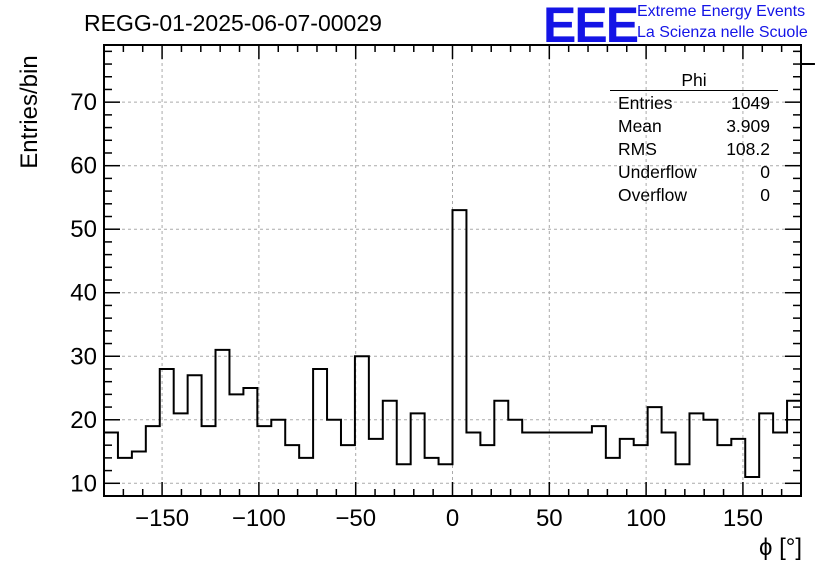 The width and height of the screenshot is (836, 572). What do you see at coordinates (83, 229) in the screenshot?
I see `y-tick-label: 50` at bounding box center [83, 229].